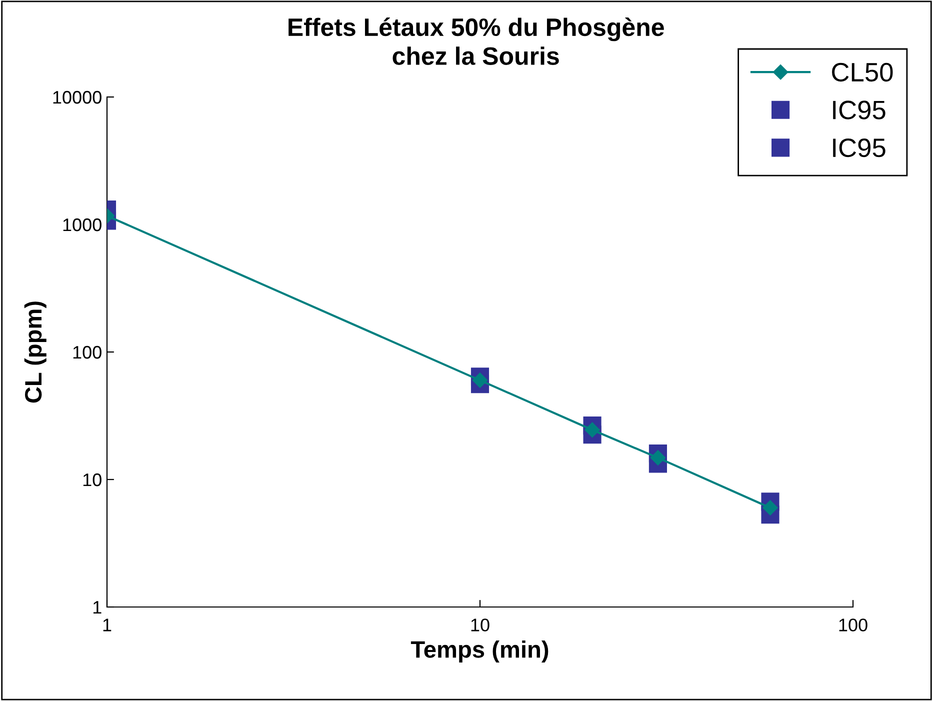 Image resolution: width=933 pixels, height=701 pixels. What do you see at coordinates (107, 625) in the screenshot?
I see `x-tick-label: 1` at bounding box center [107, 625].